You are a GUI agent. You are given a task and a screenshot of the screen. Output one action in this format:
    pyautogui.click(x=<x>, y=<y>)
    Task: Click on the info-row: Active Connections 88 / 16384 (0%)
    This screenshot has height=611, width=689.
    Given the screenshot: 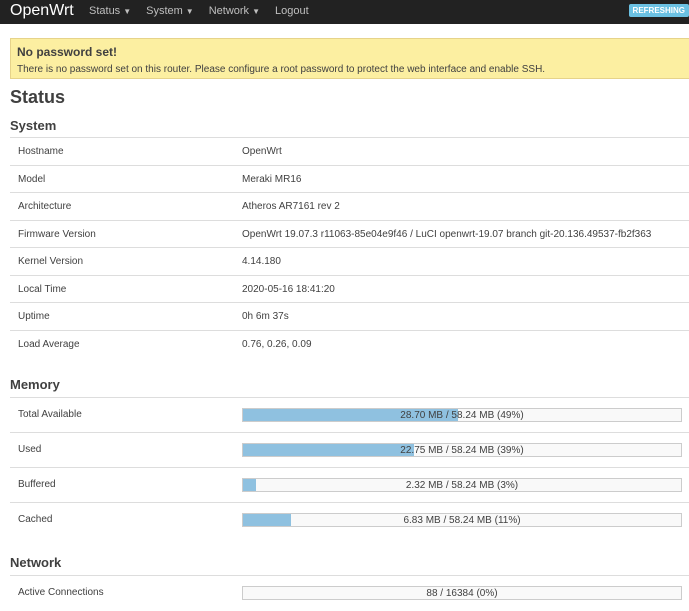 What is the action you would take?
    pyautogui.click(x=349, y=593)
    